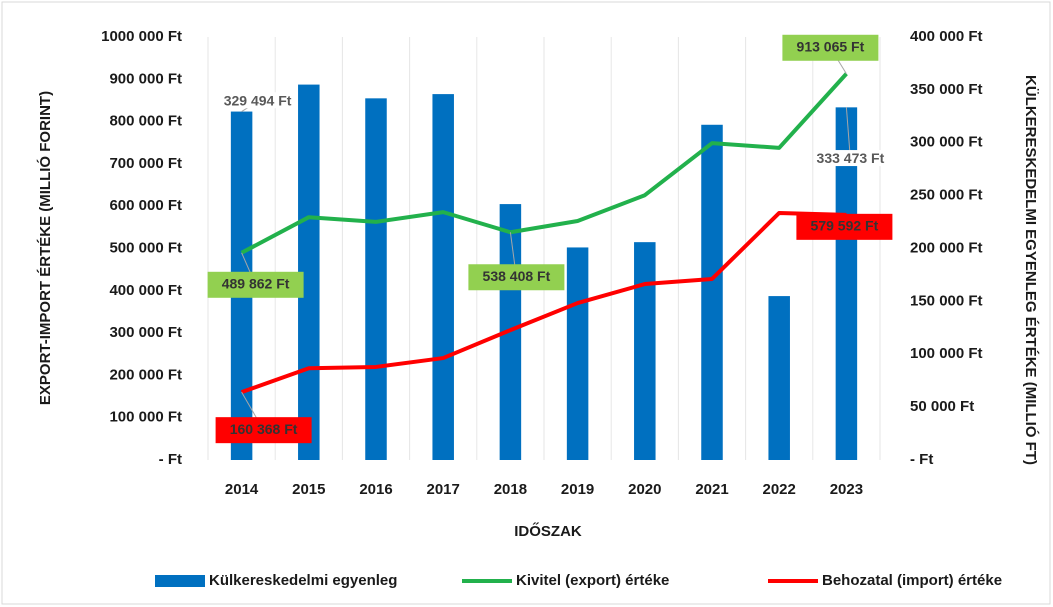 This screenshot has width=1053, height=607. Describe the element at coordinates (946, 195) in the screenshot. I see `y2-tick-label: 250 000 Ft` at that location.